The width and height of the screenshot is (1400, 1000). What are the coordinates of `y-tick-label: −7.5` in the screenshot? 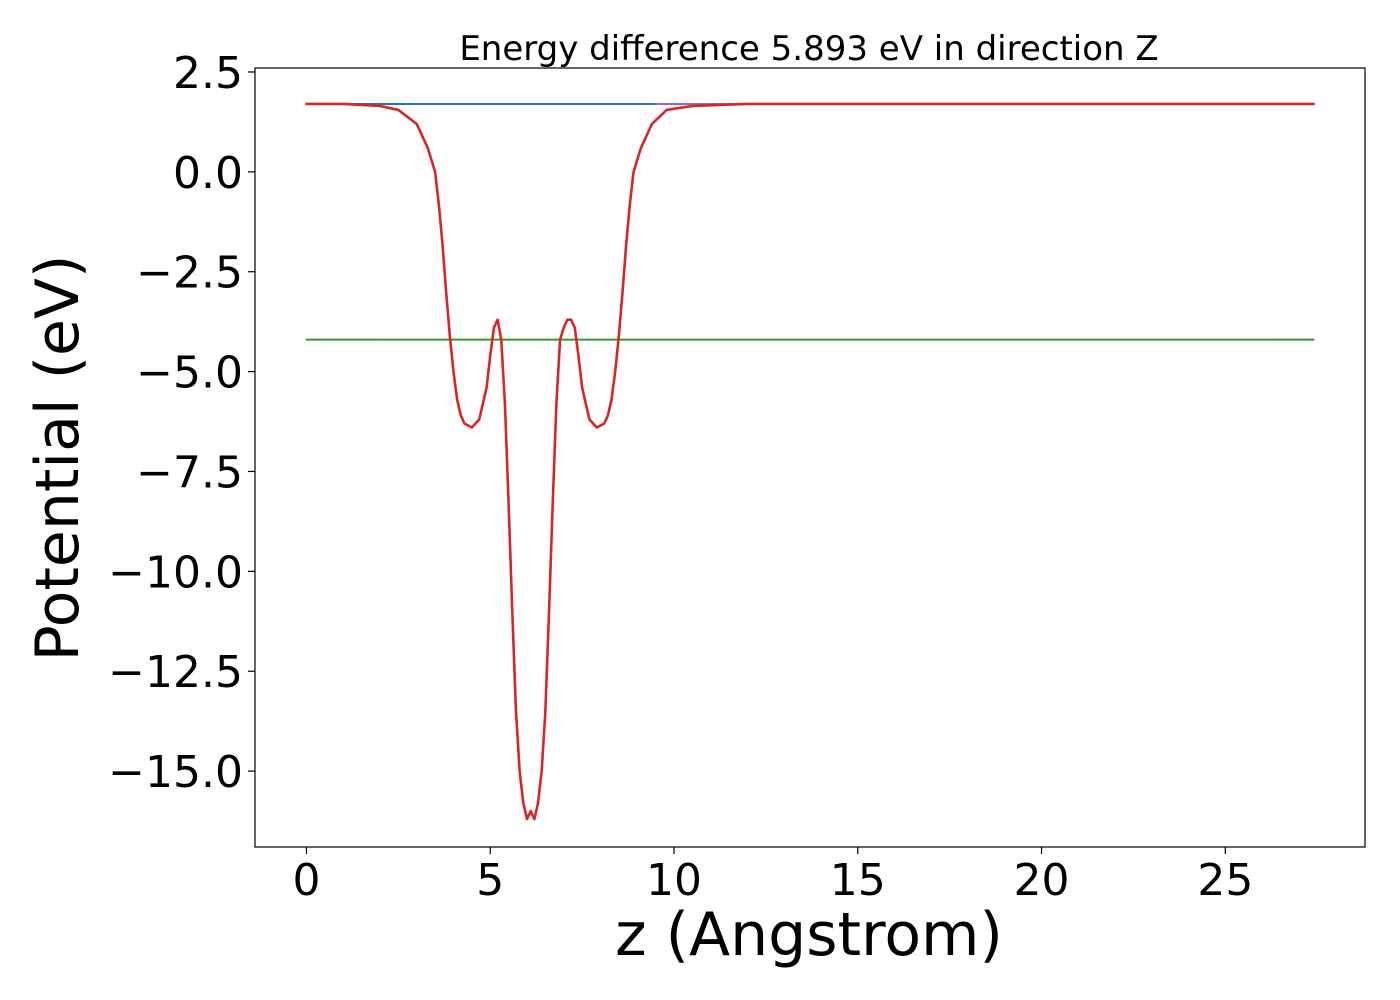 It's located at (189, 472).